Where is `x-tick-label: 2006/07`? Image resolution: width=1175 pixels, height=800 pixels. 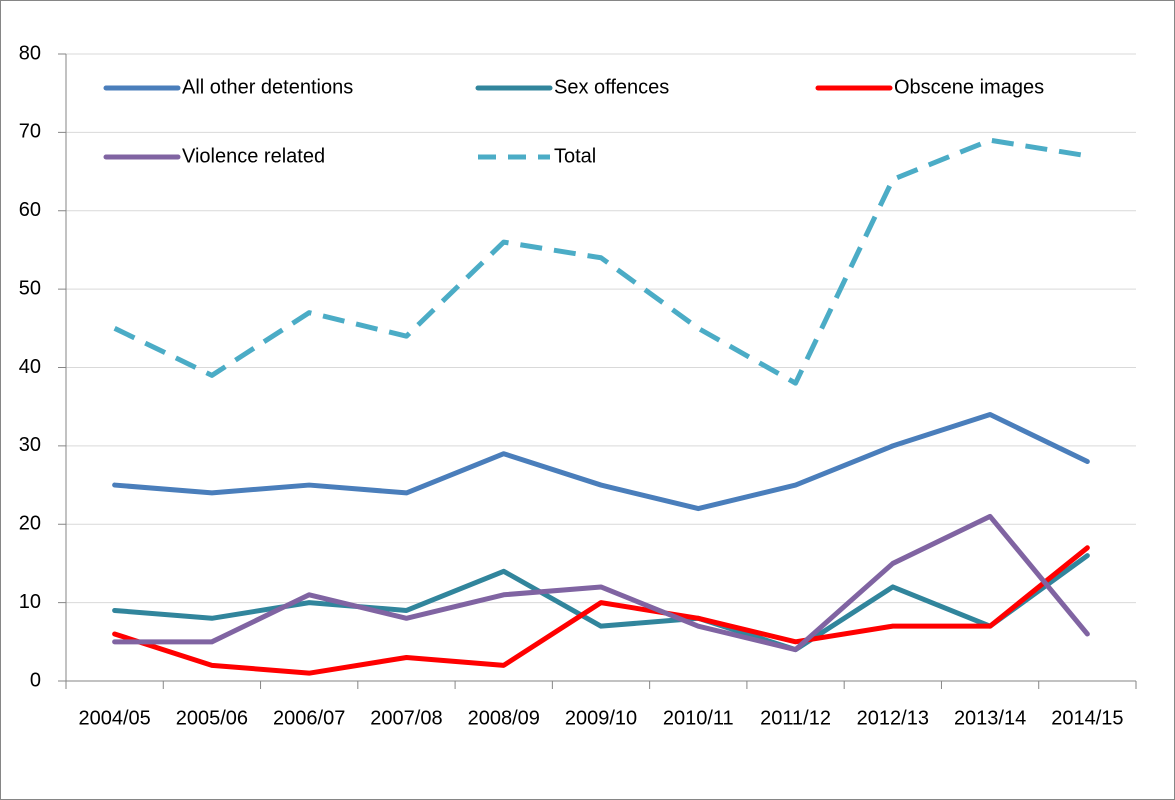
x-tick-label: 2006/07 is located at coordinates (309, 718).